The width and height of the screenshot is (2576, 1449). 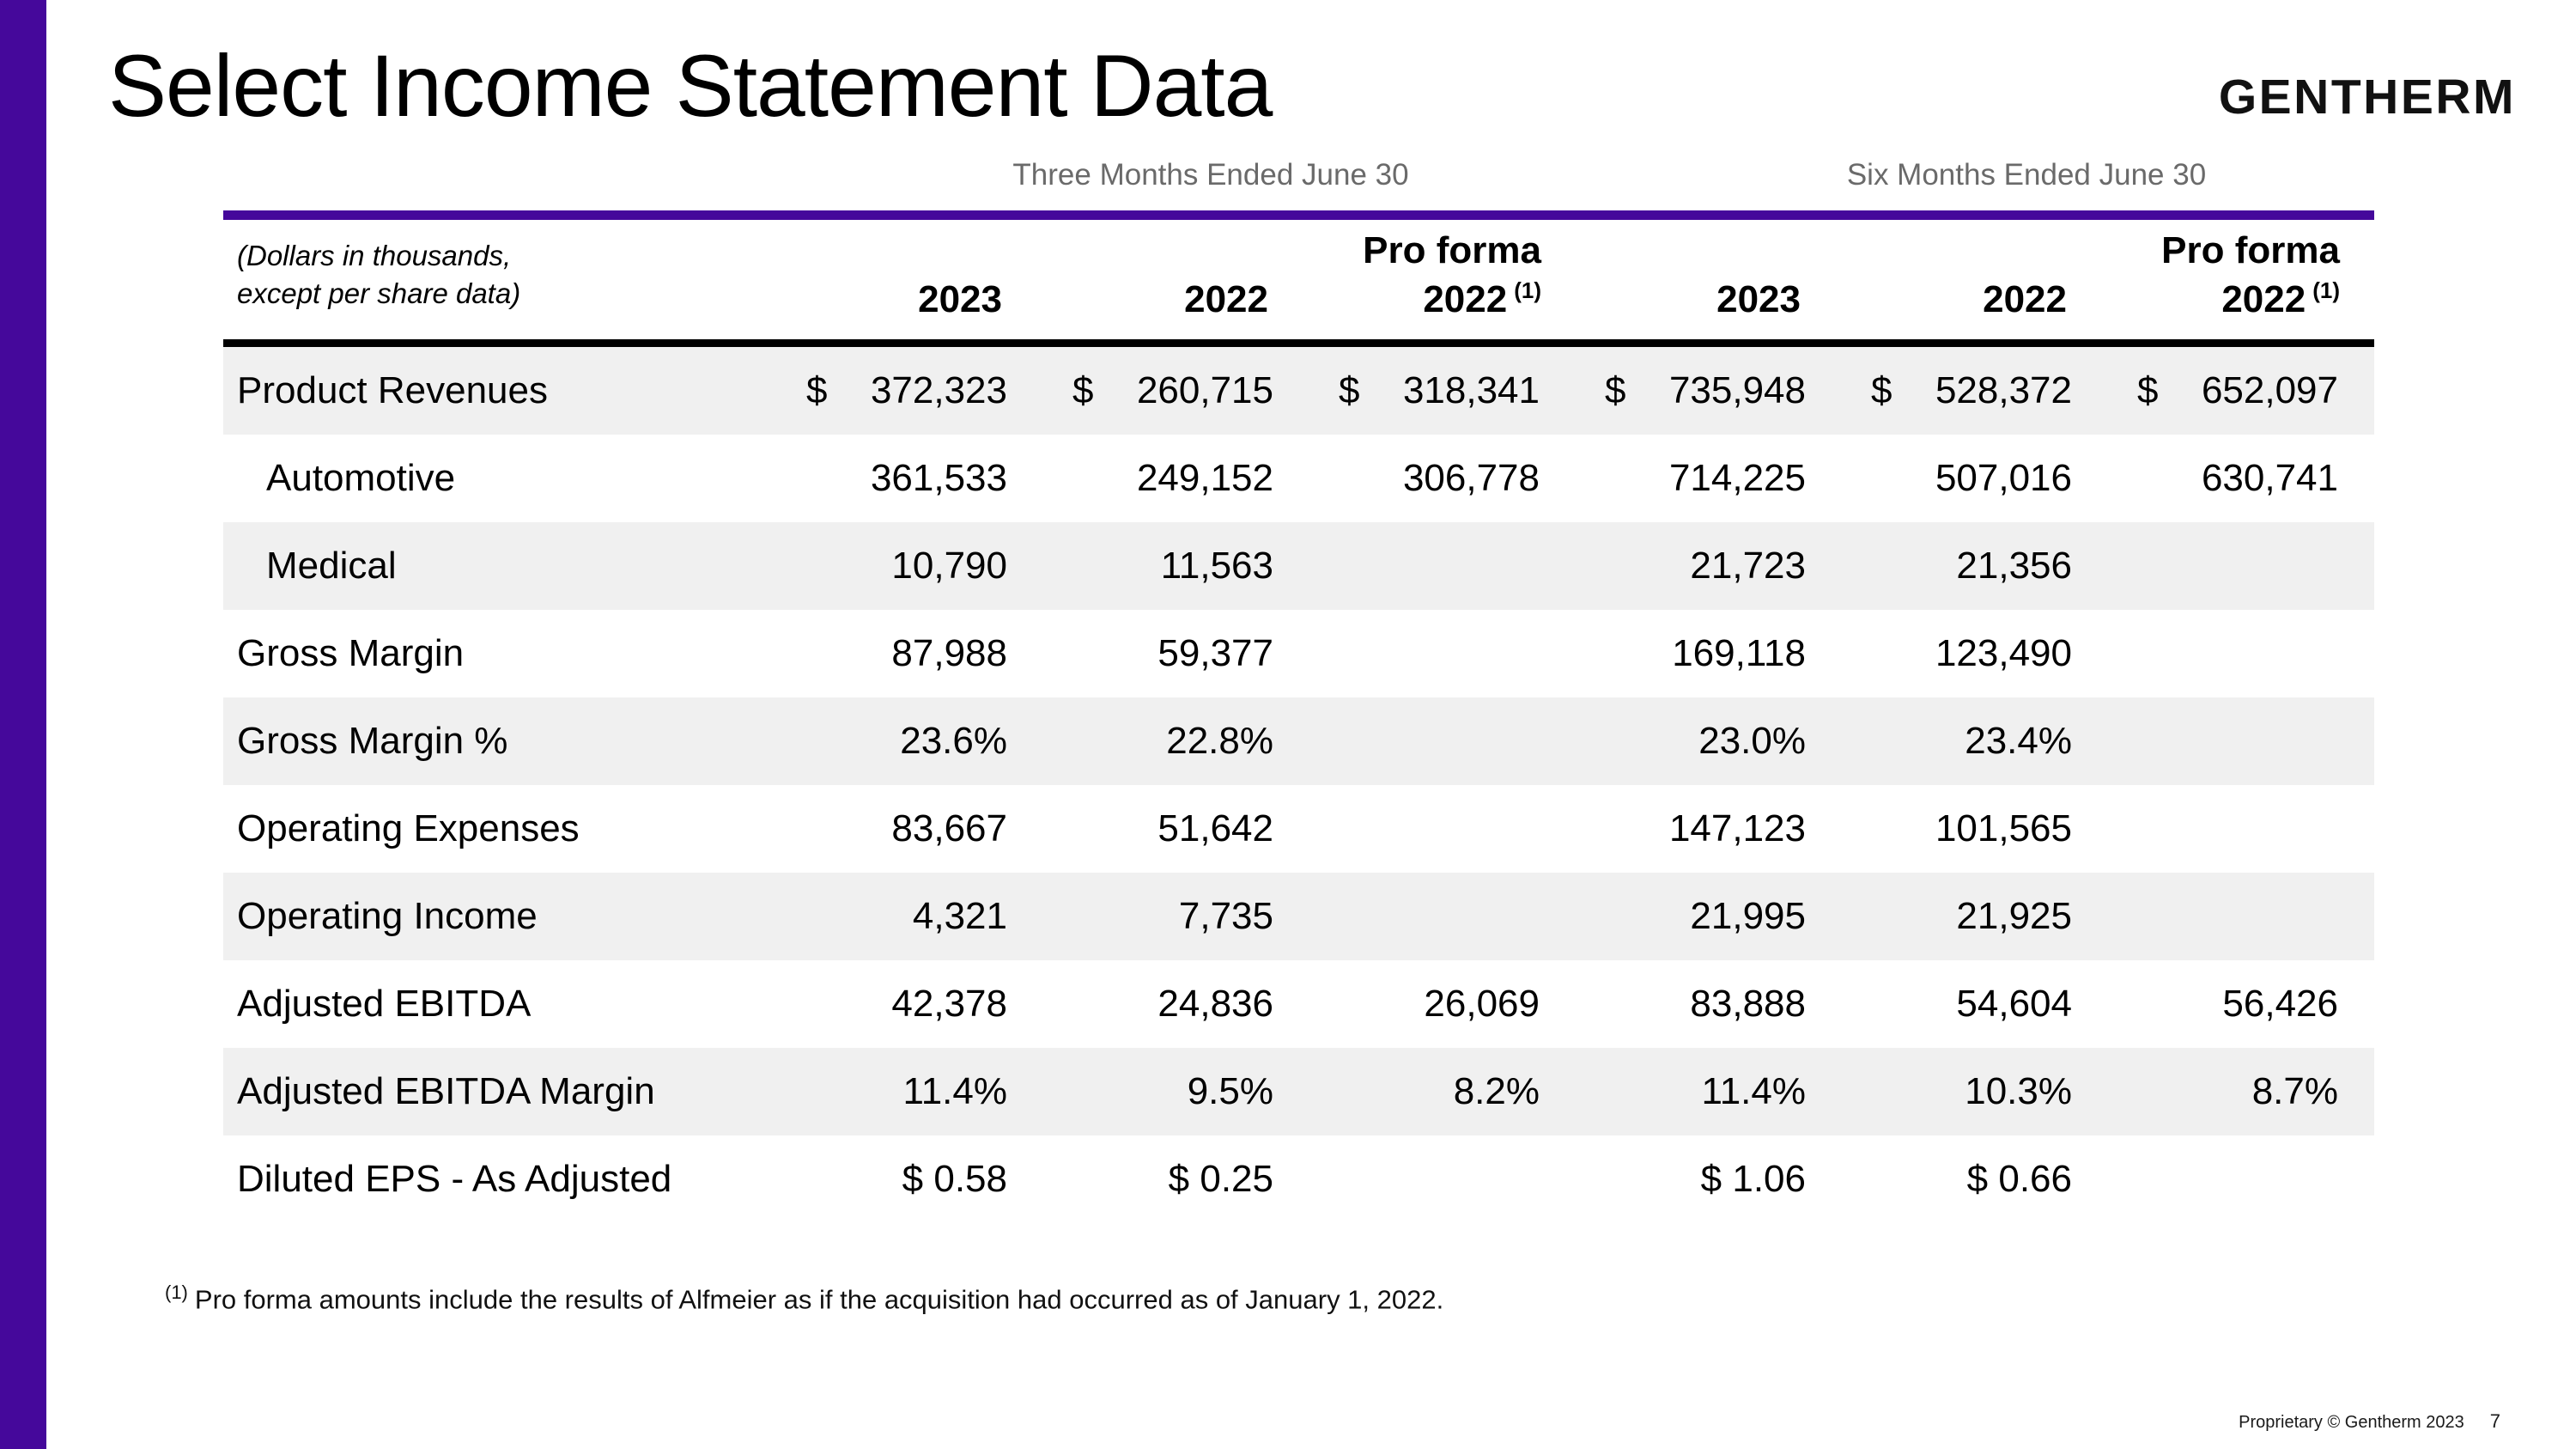 I want to click on group-header-three-months: Three Months Ended June 30, so click(x=1210, y=175).